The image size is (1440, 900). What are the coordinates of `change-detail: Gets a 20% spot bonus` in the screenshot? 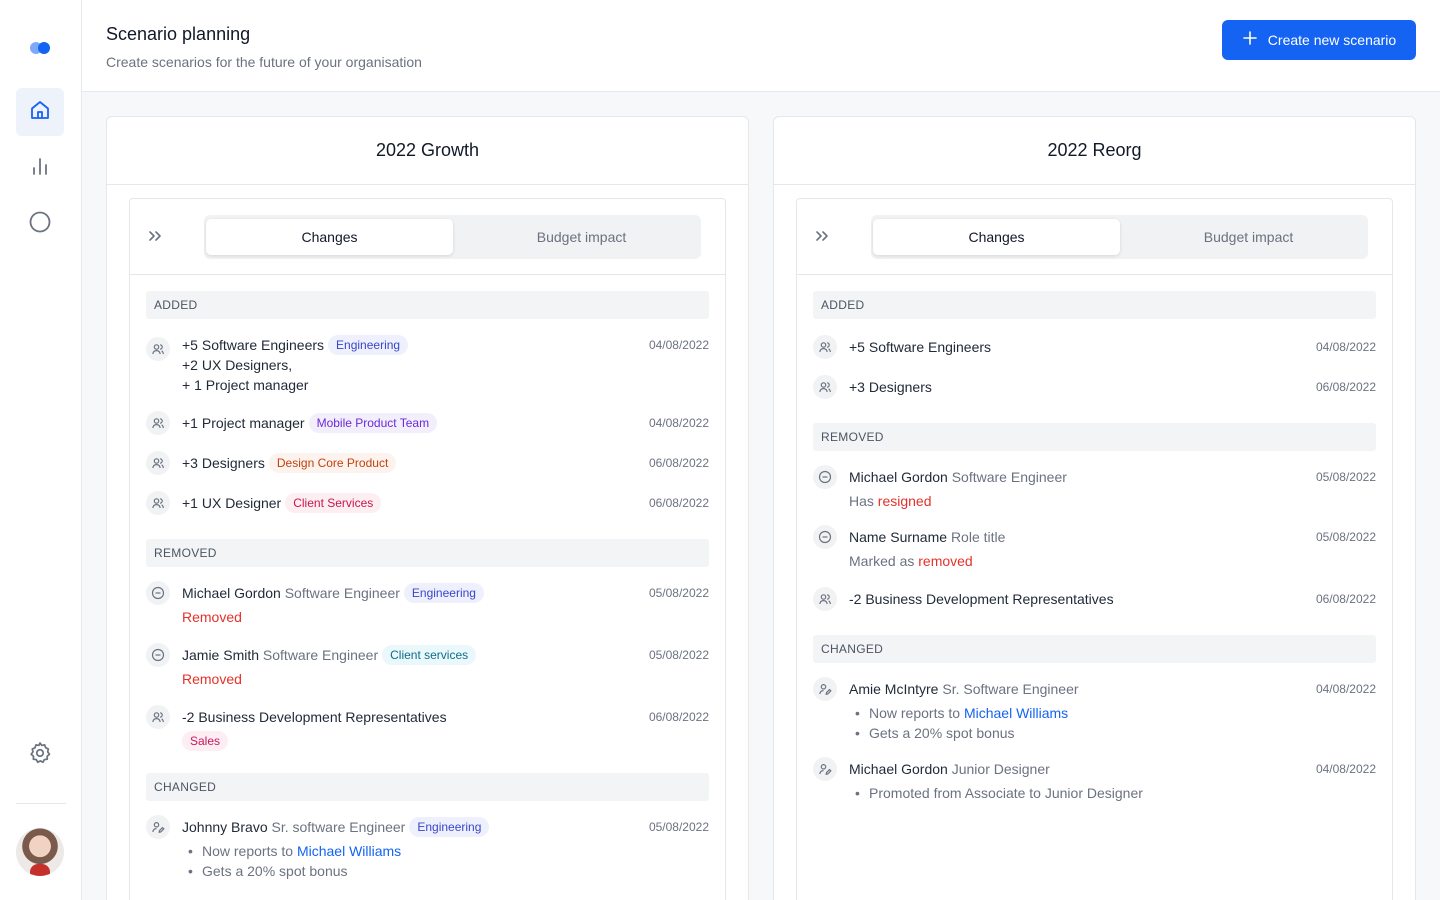 It's located at (1112, 733).